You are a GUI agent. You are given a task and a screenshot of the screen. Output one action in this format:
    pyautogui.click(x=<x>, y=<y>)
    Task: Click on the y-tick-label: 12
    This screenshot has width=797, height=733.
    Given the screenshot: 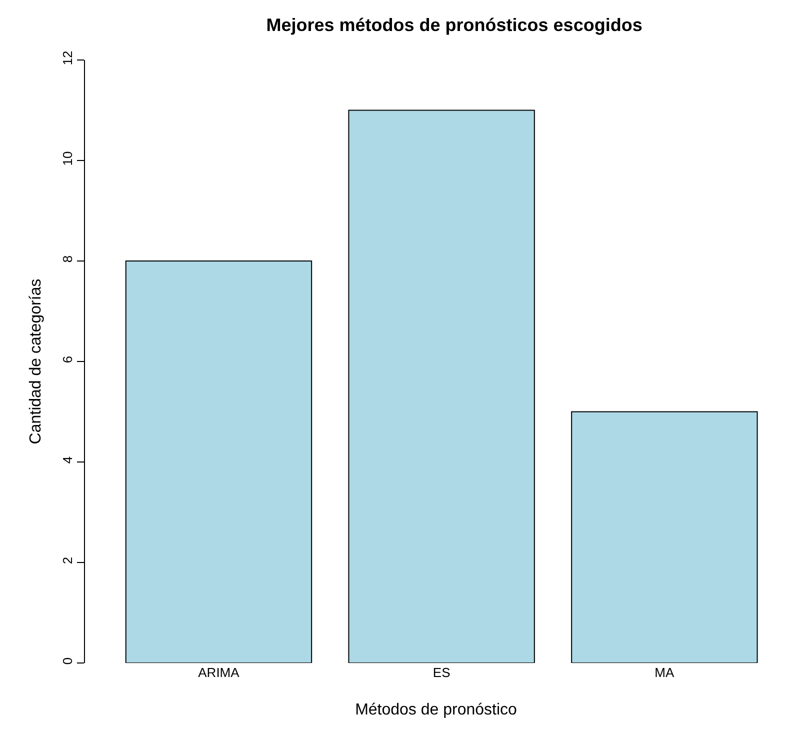 What is the action you would take?
    pyautogui.click(x=67, y=58)
    